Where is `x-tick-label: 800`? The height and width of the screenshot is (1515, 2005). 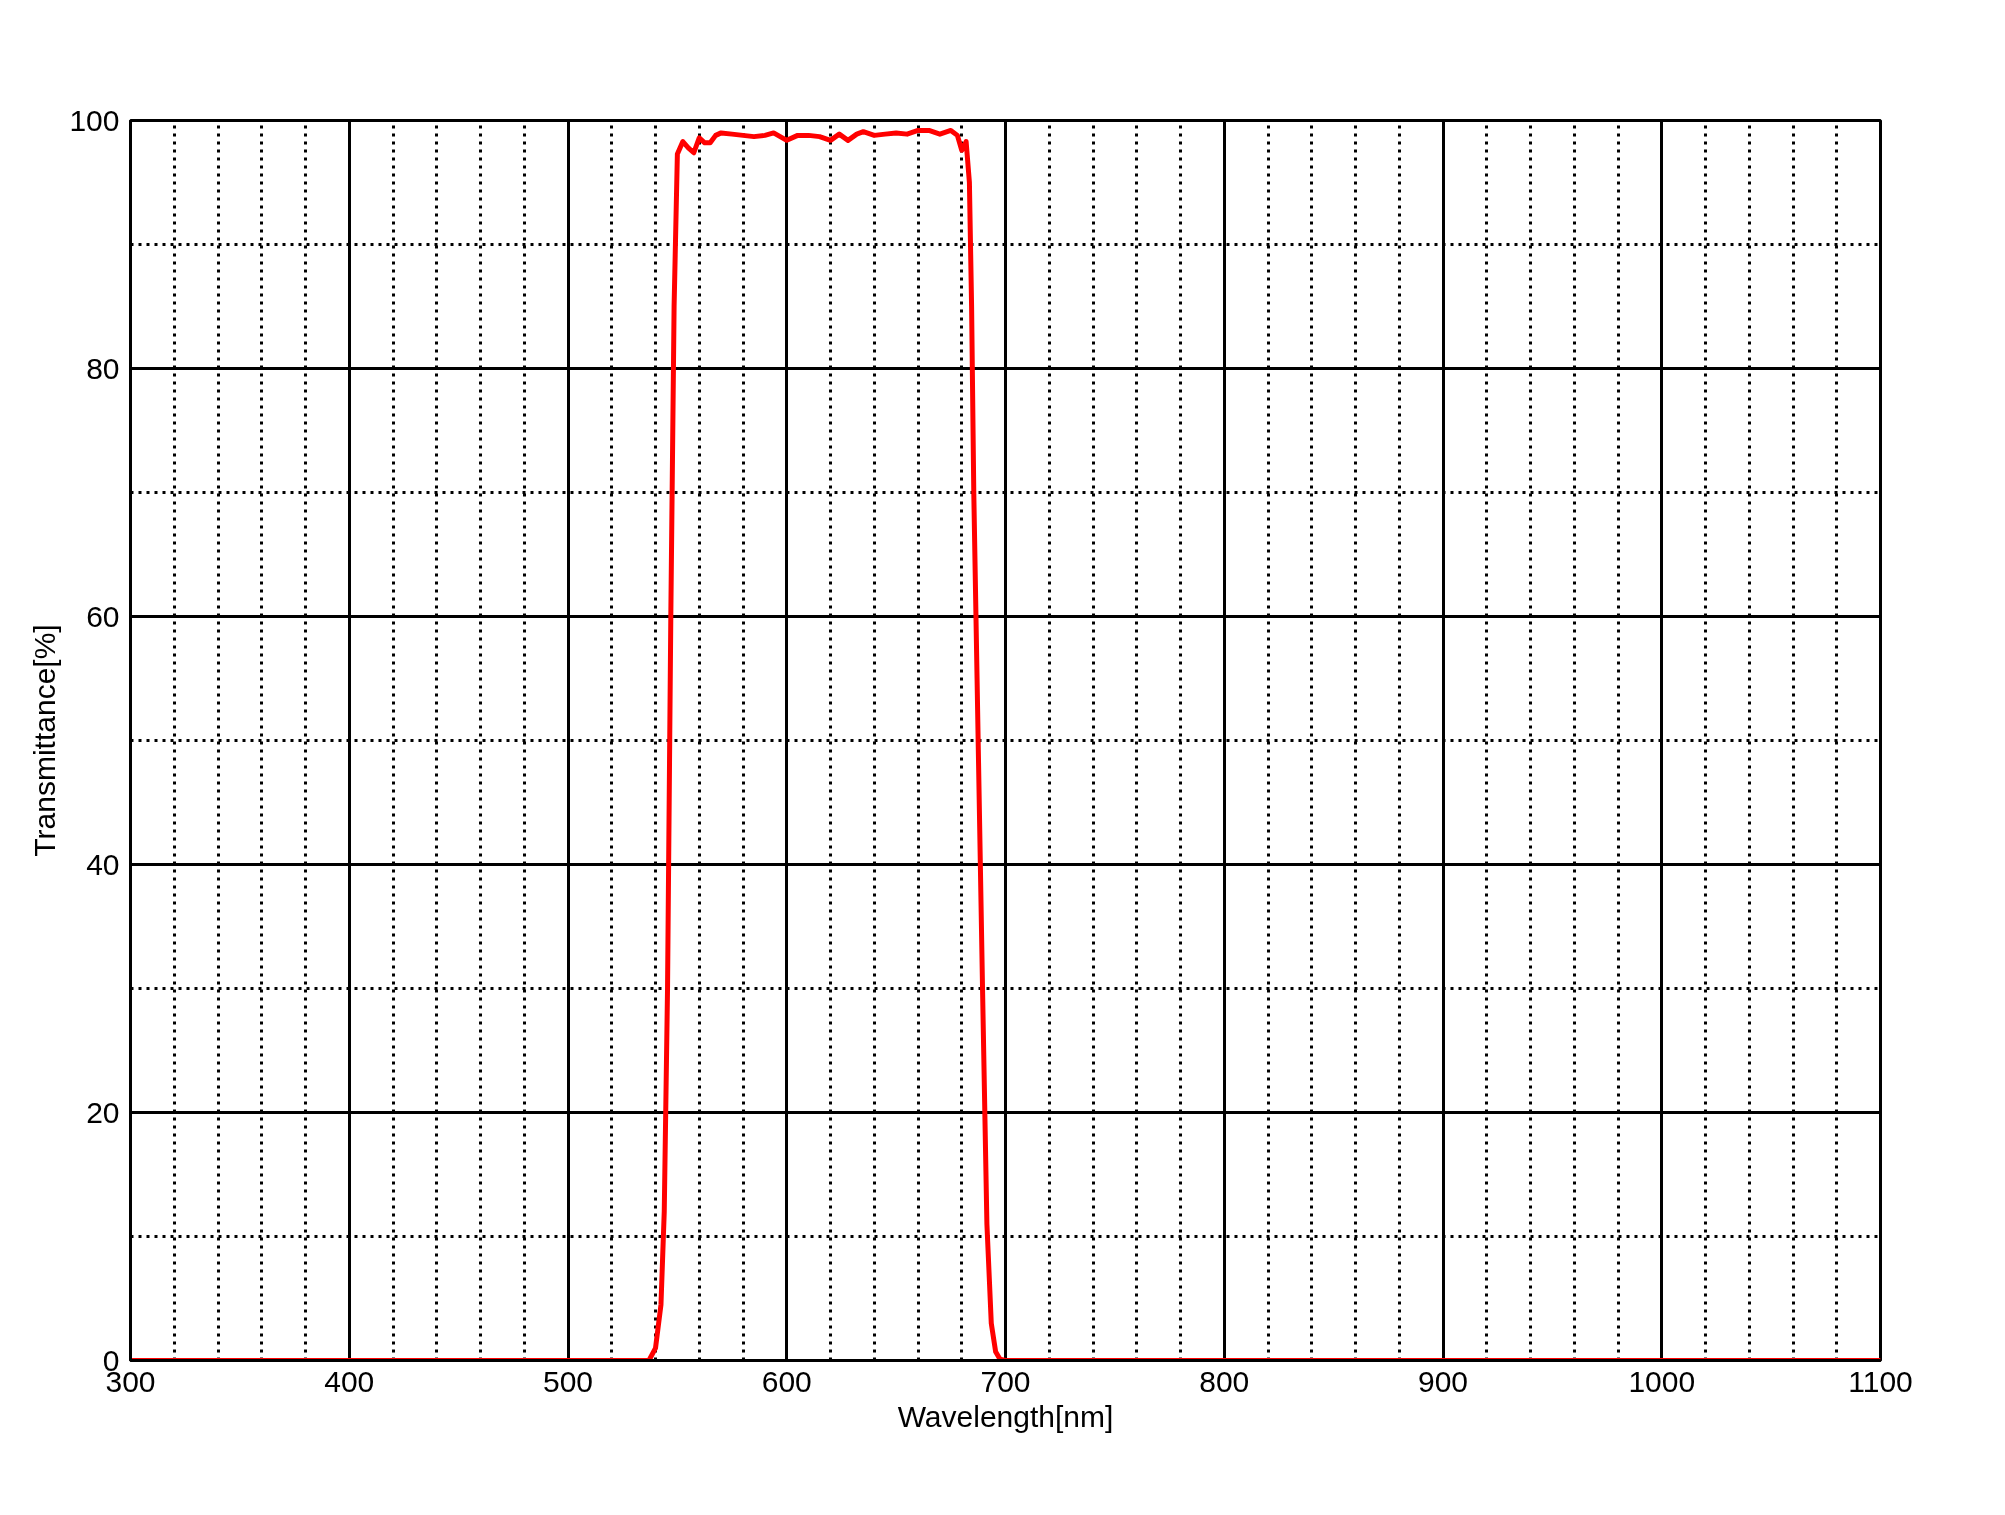 x-tick-label: 800 is located at coordinates (1224, 1381).